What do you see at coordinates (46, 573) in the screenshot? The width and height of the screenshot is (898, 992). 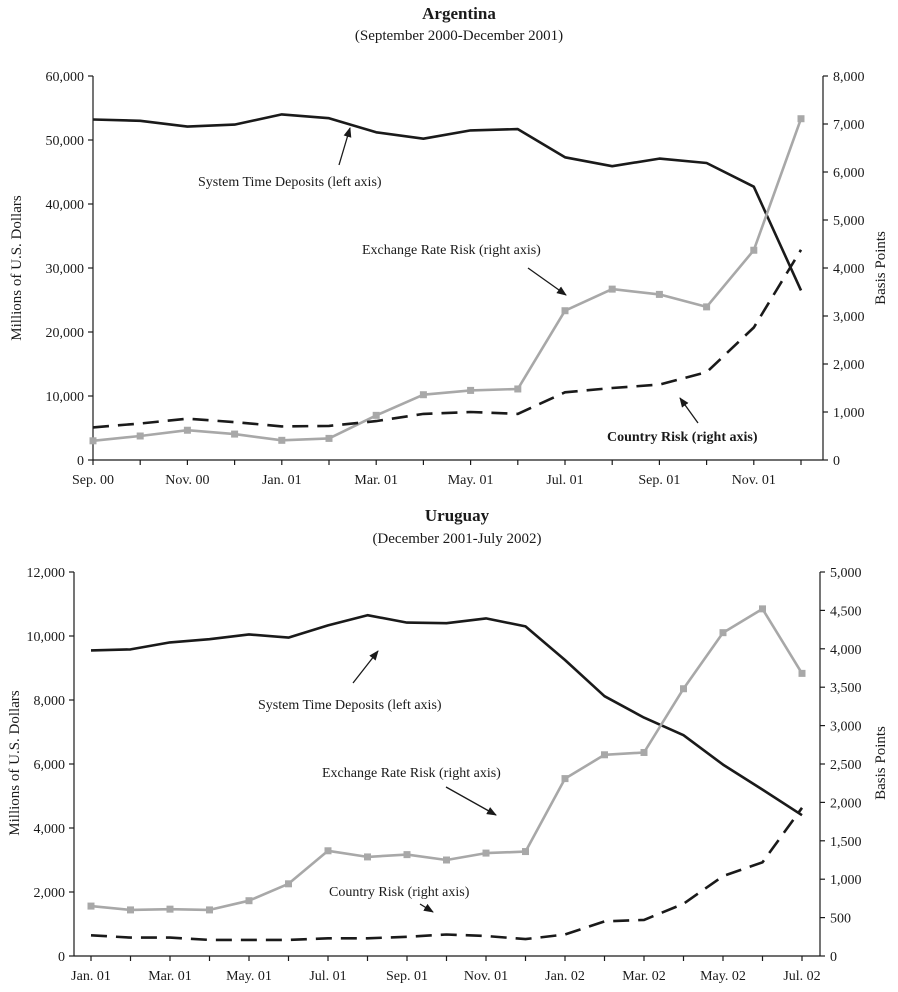 I see `y-tick-label-left: 12,000` at bounding box center [46, 573].